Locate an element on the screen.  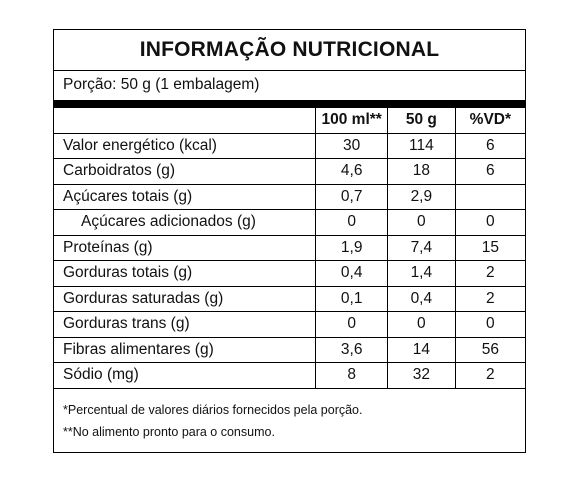
label-title: INFORMAÇÃO NUTRICIONAL is located at coordinates (289, 49).